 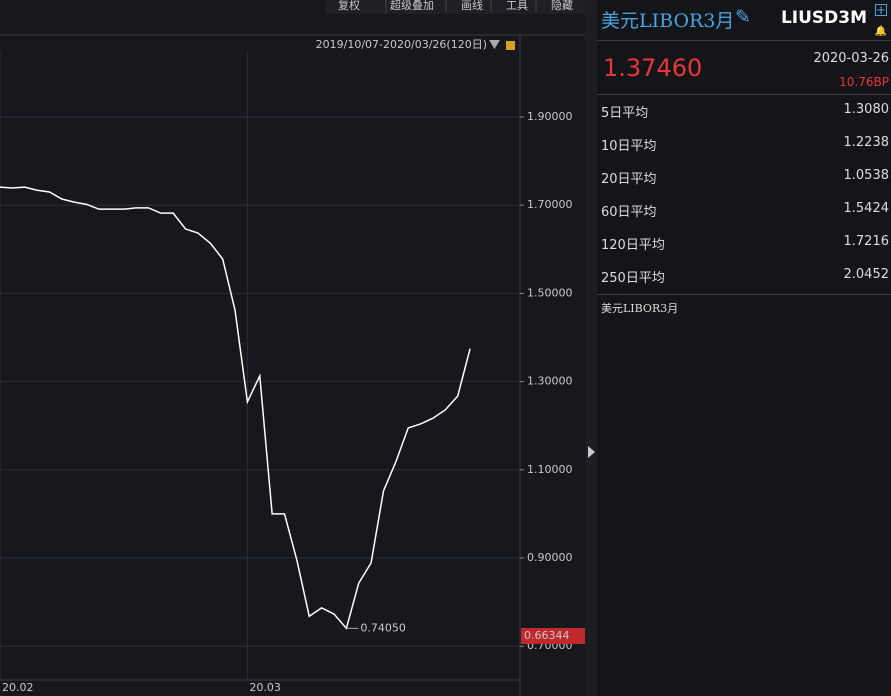 I want to click on stat-row: 60日平均 1.5424, so click(x=745, y=211).